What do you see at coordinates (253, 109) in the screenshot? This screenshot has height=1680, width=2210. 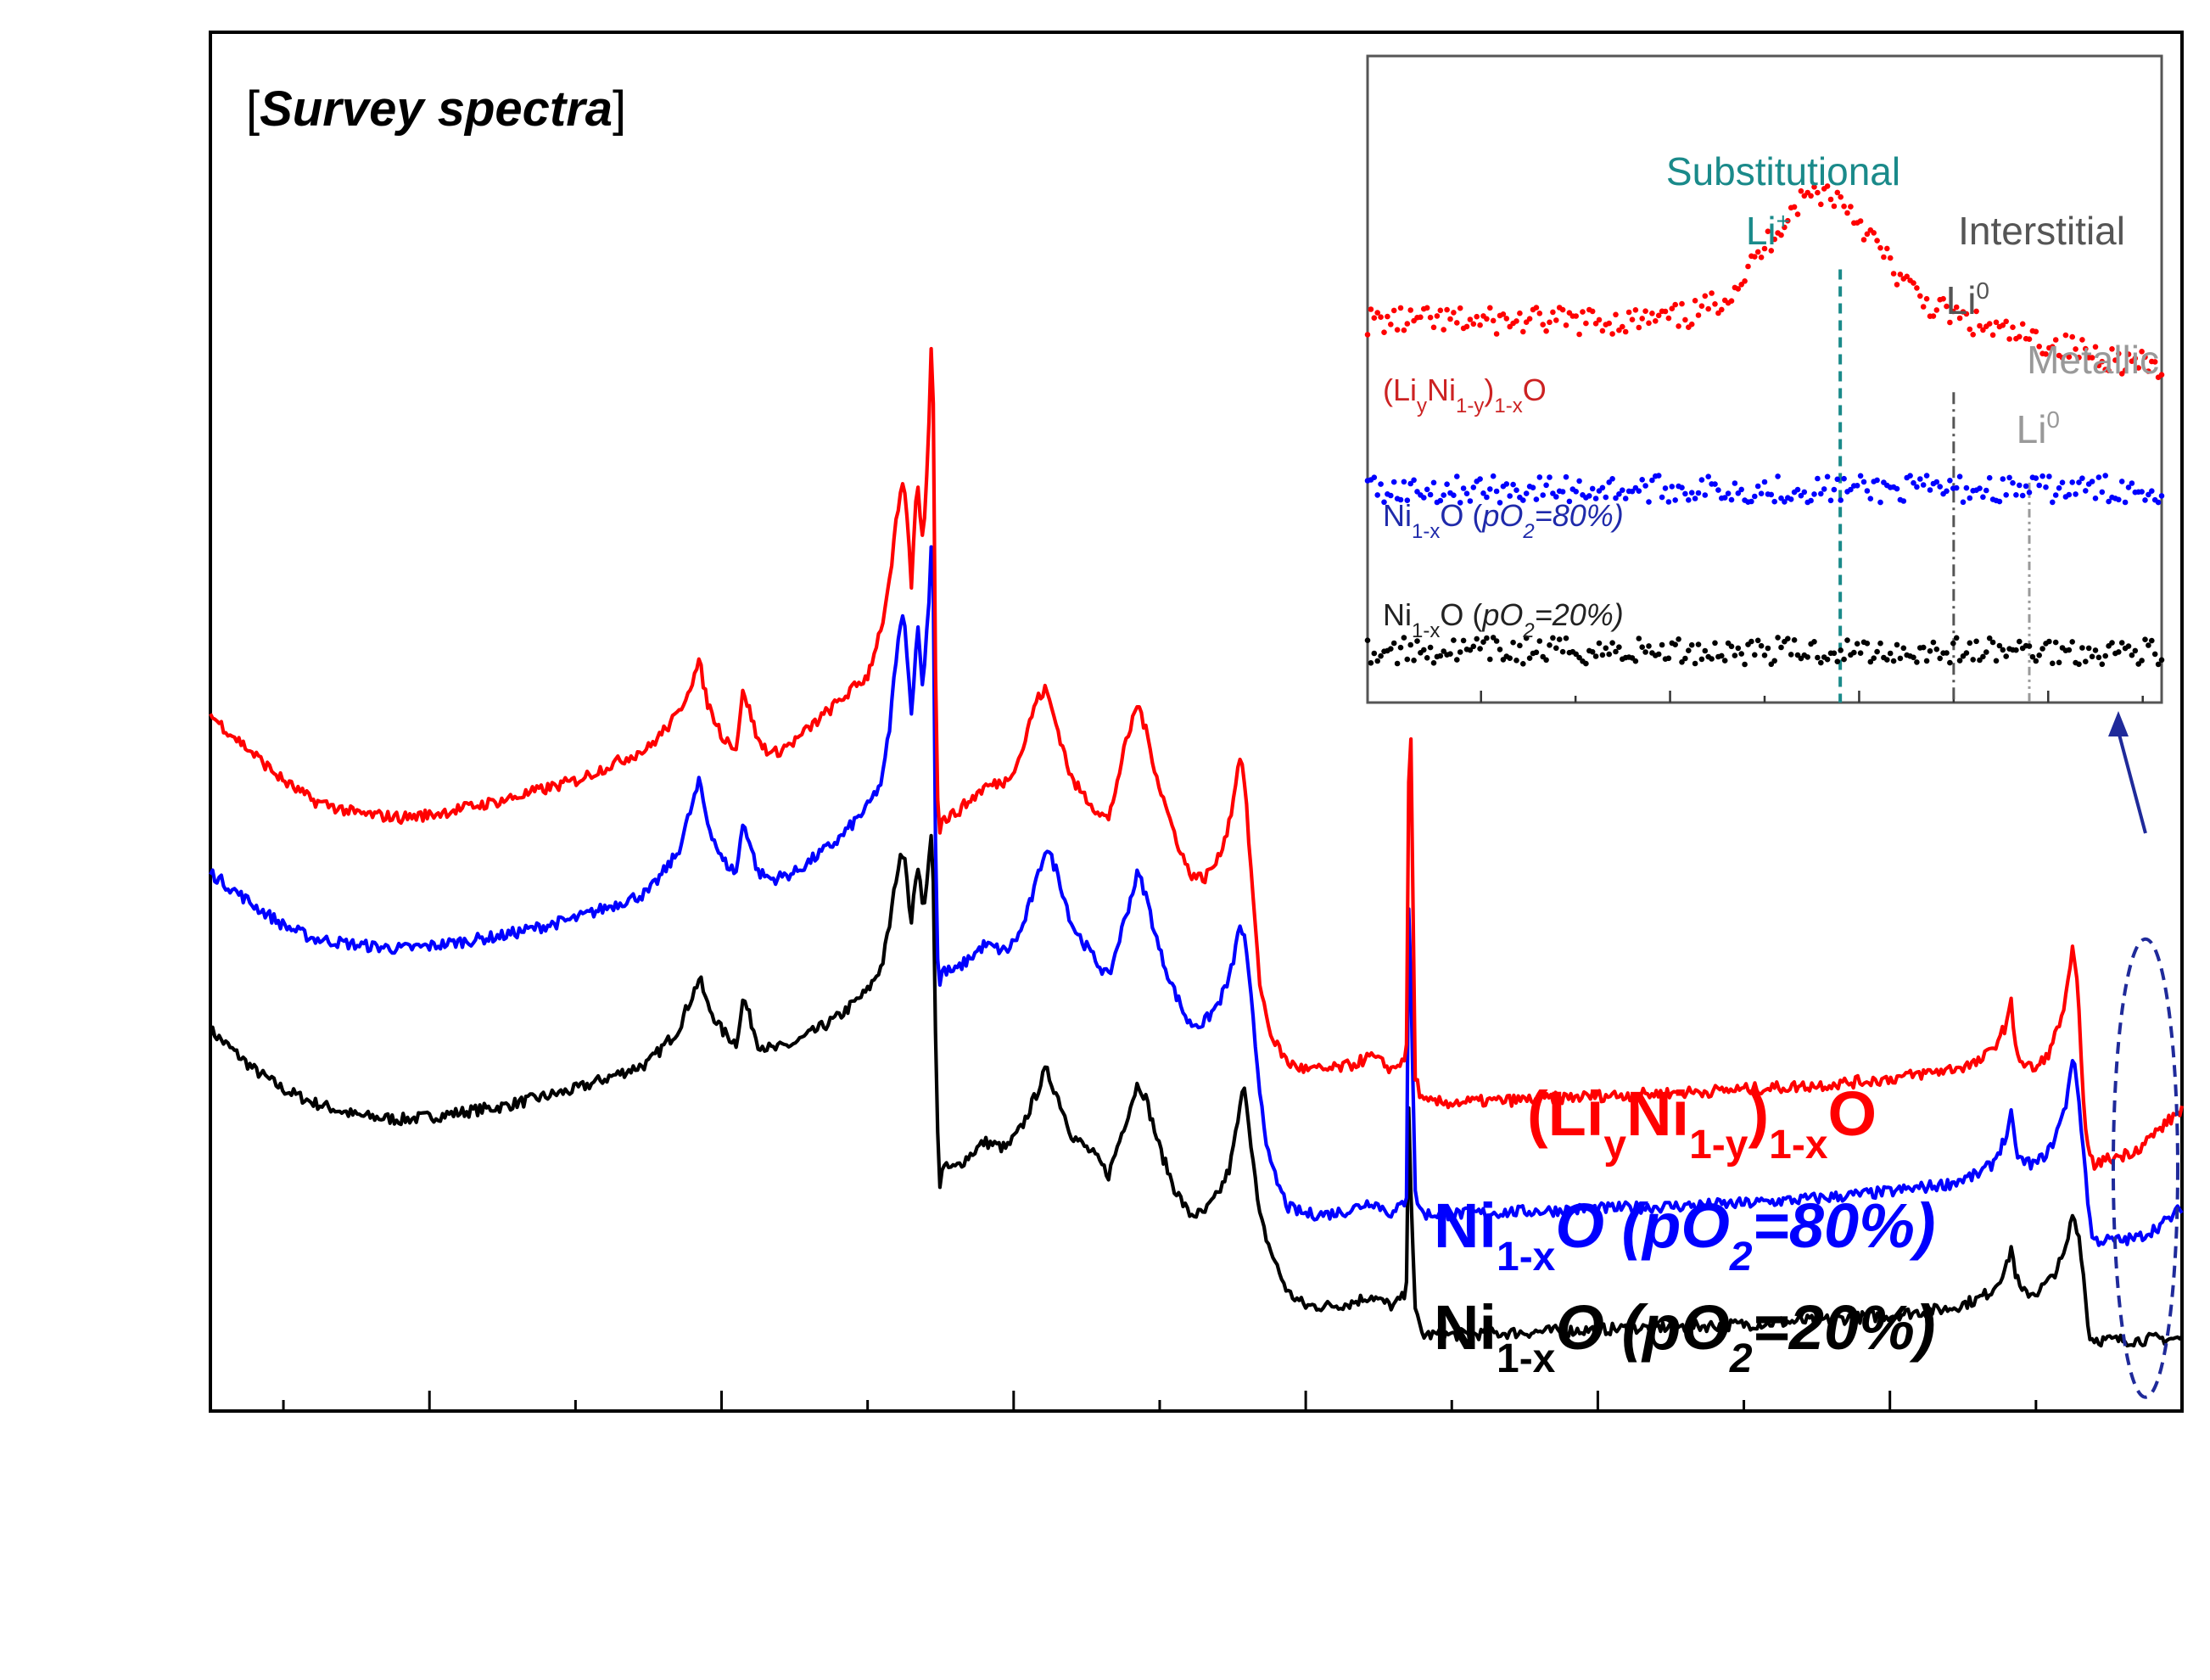 I see `panel-label-part: [` at bounding box center [253, 109].